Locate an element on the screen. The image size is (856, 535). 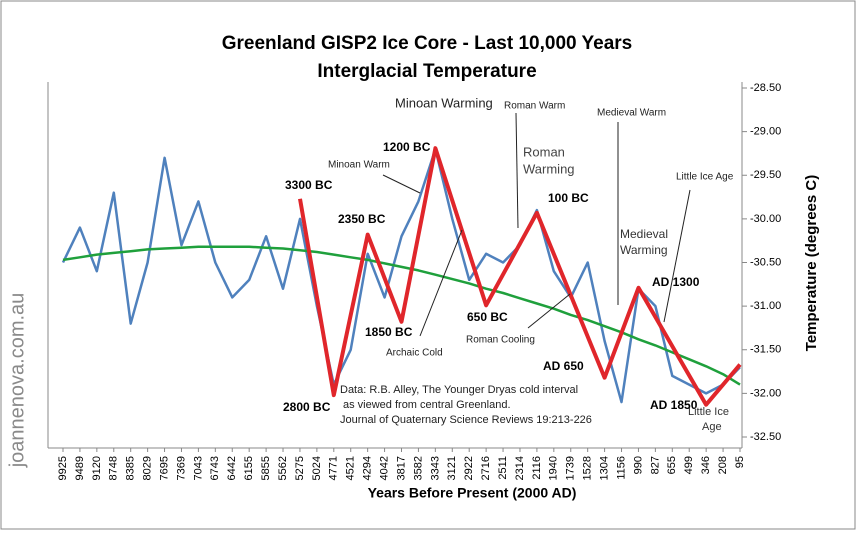
point-label: 1200 BC is located at coordinates (407, 147).